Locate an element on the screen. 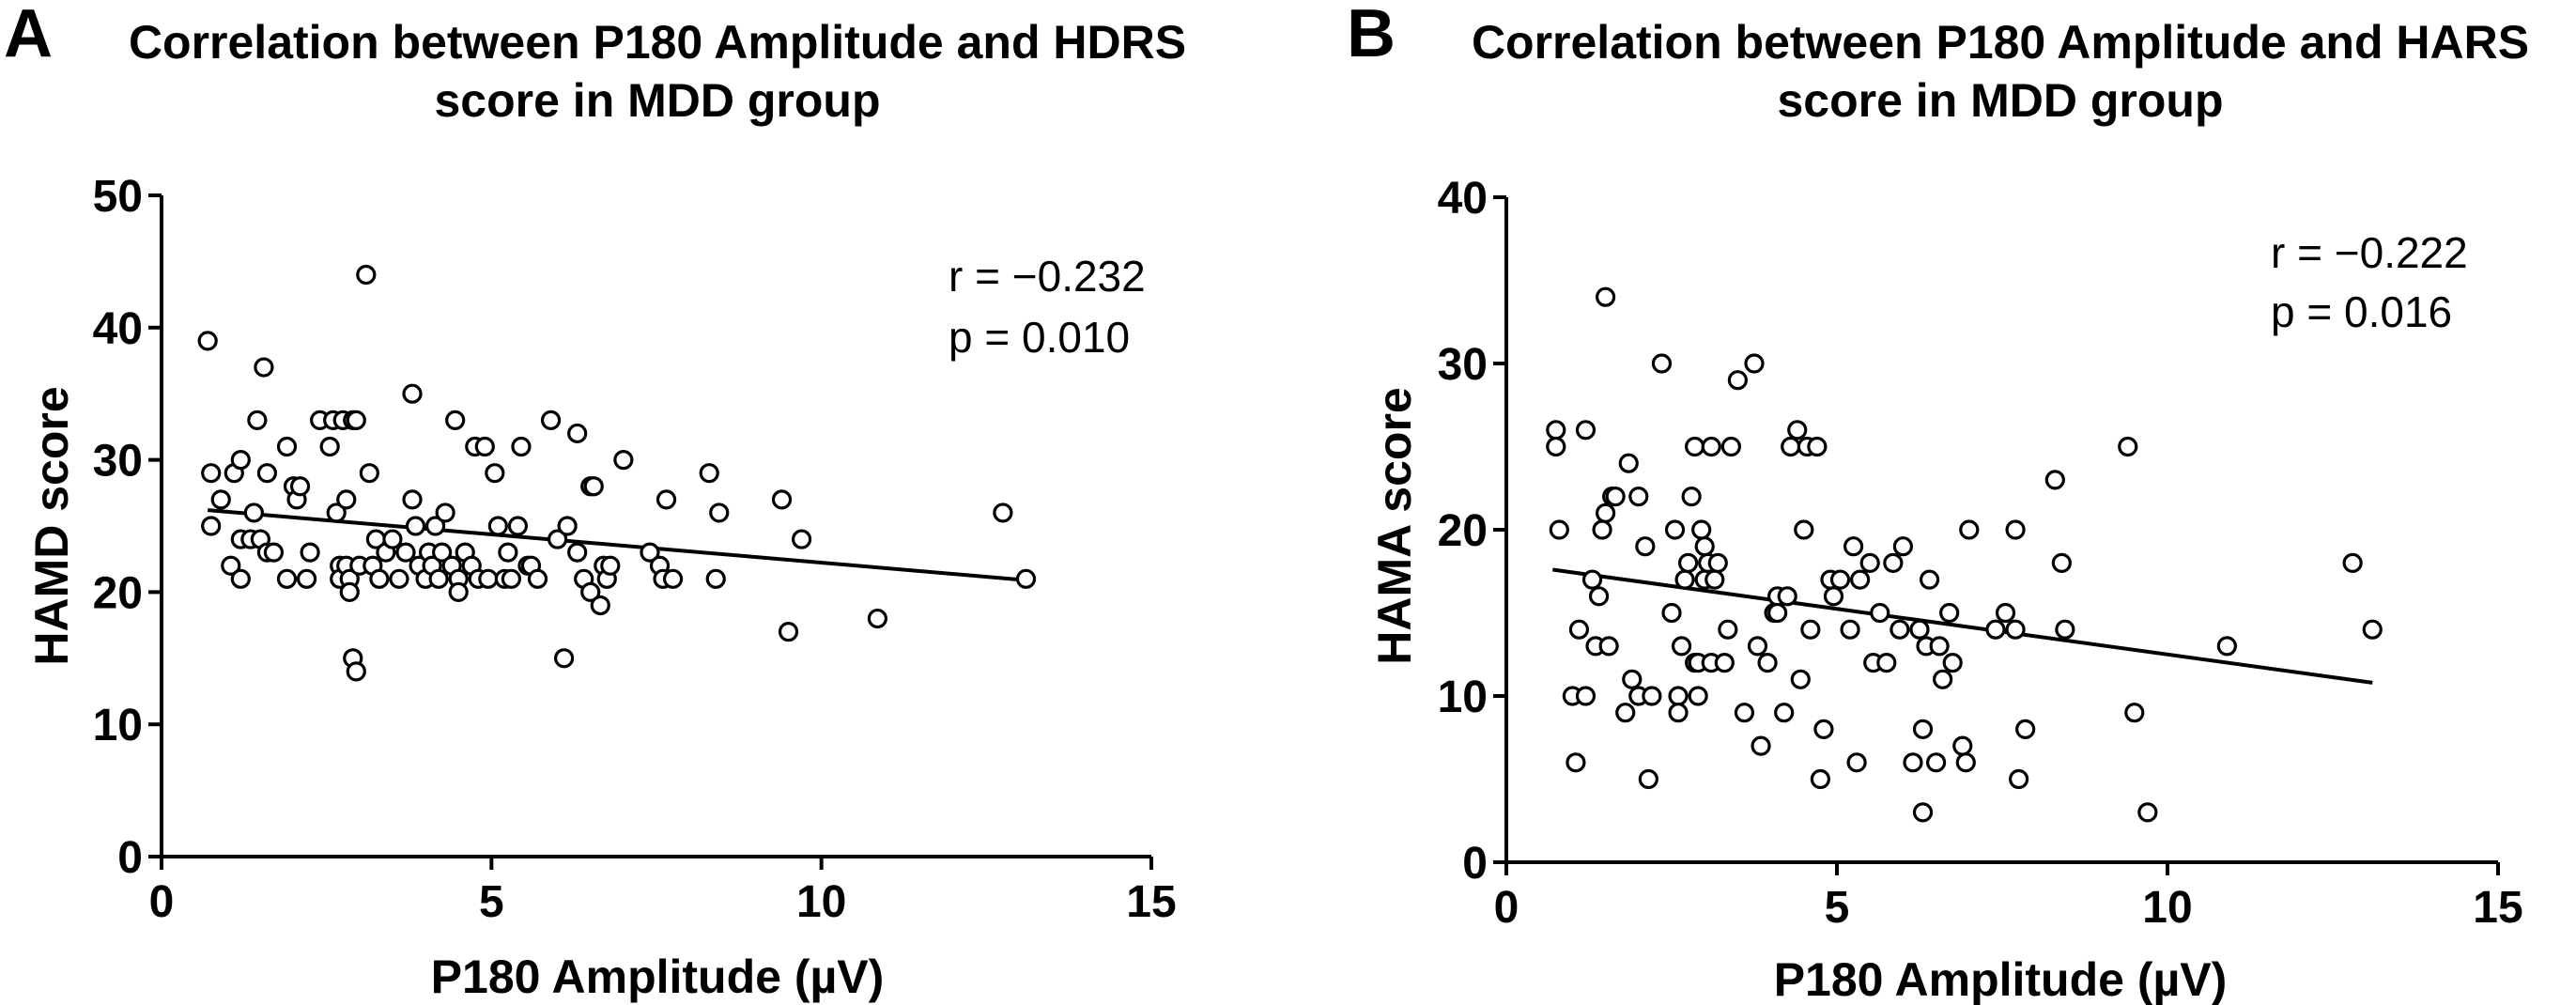 The image size is (2576, 1005). y-axis-label: HAMA score is located at coordinates (1394, 525).